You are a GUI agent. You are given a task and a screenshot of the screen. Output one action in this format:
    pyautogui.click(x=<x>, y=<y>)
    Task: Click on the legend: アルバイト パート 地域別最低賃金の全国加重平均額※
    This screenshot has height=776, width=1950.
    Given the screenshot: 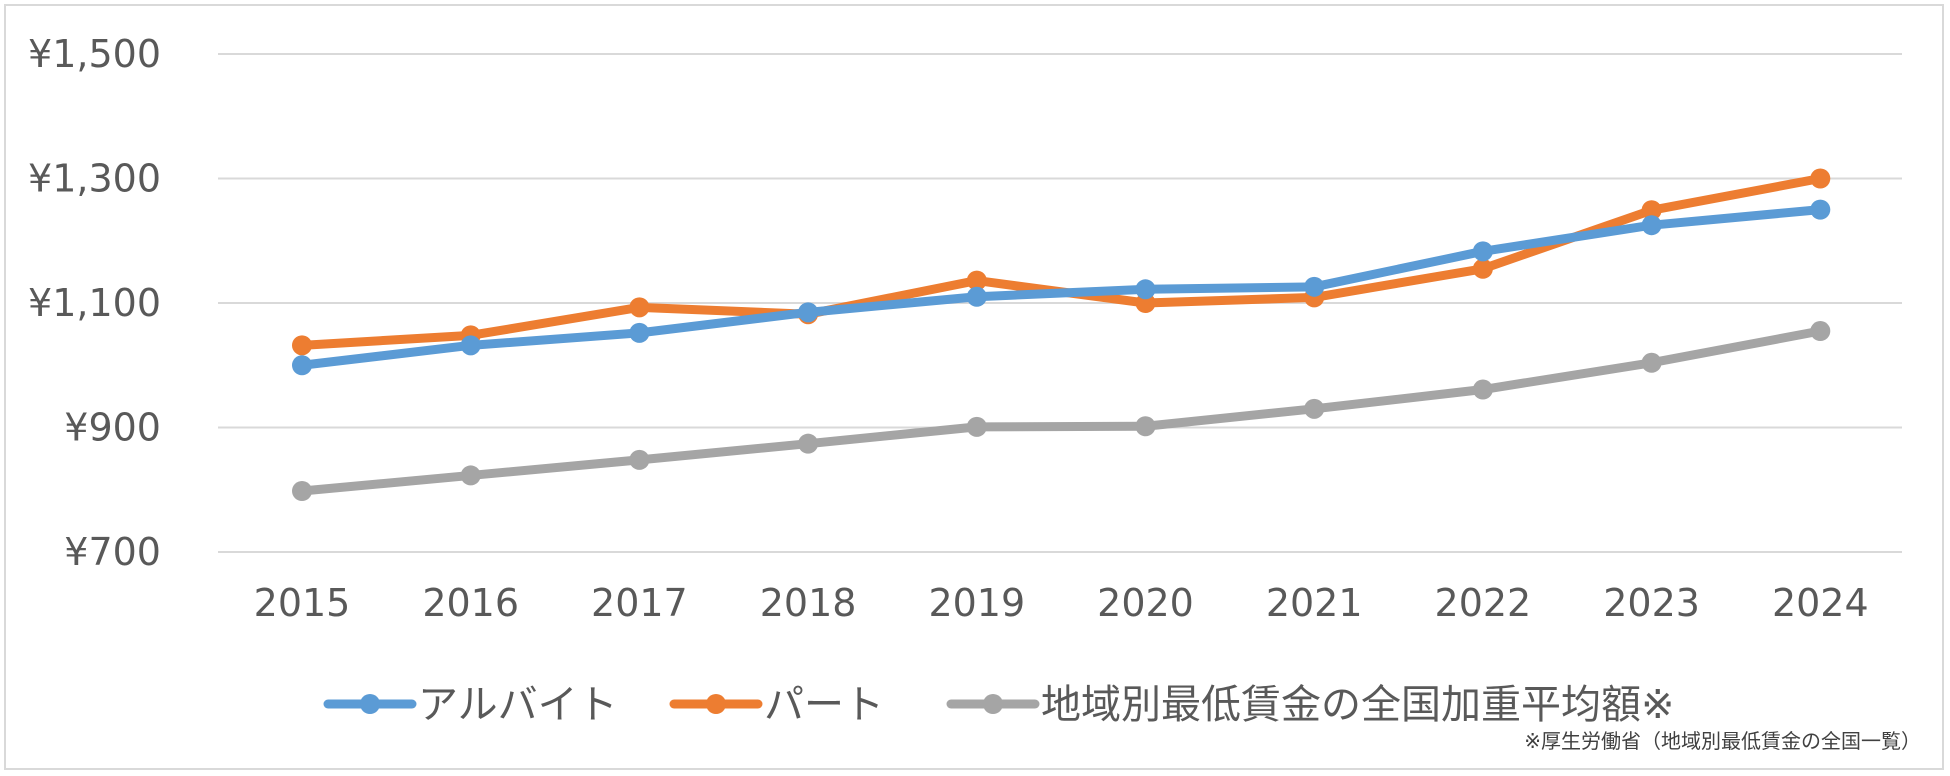 What is the action you would take?
    pyautogui.click(x=999, y=705)
    